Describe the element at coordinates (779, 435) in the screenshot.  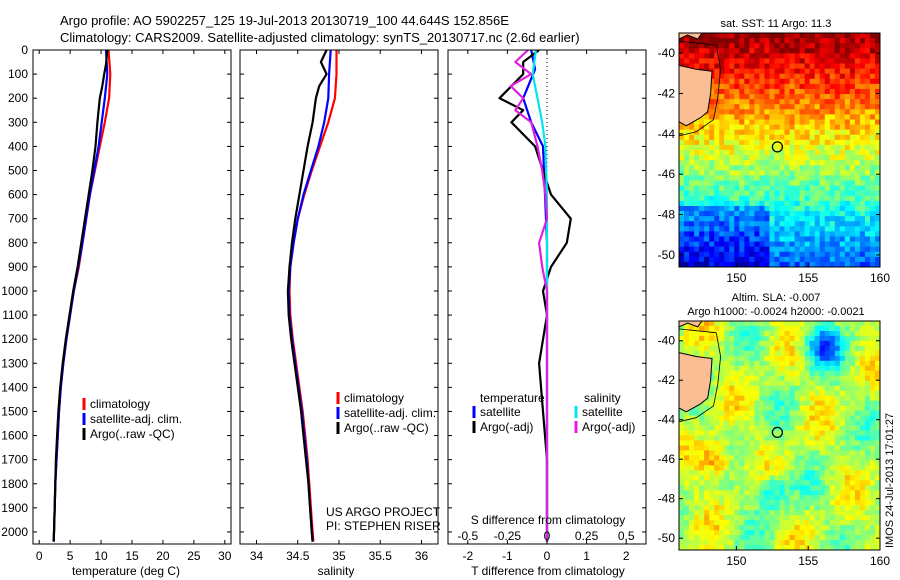
I see `sla-map-frame` at that location.